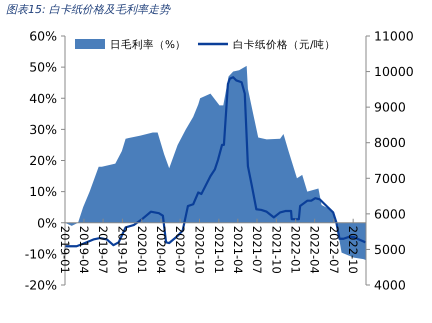 Image resolution: width=432 pixels, height=323 pixels. I want to click on y2-tick-label: 4000, so click(390, 285).